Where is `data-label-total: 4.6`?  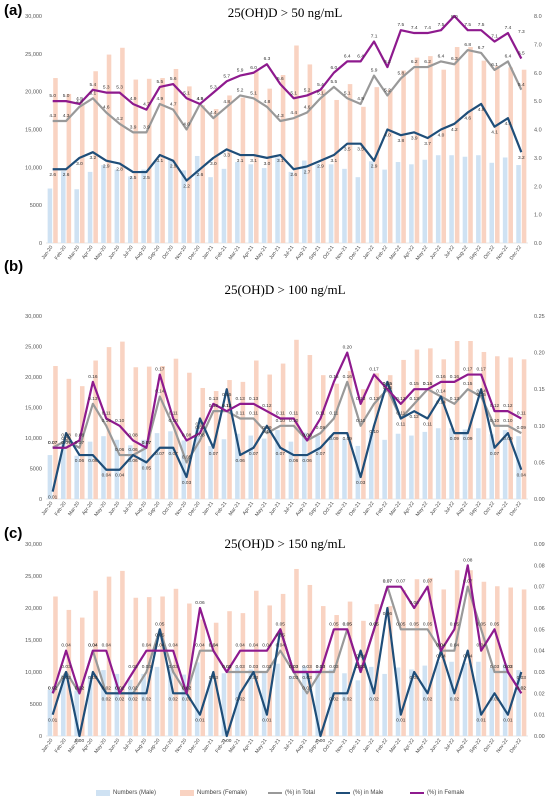 data-label-total: 4.6 is located at coordinates (307, 107).